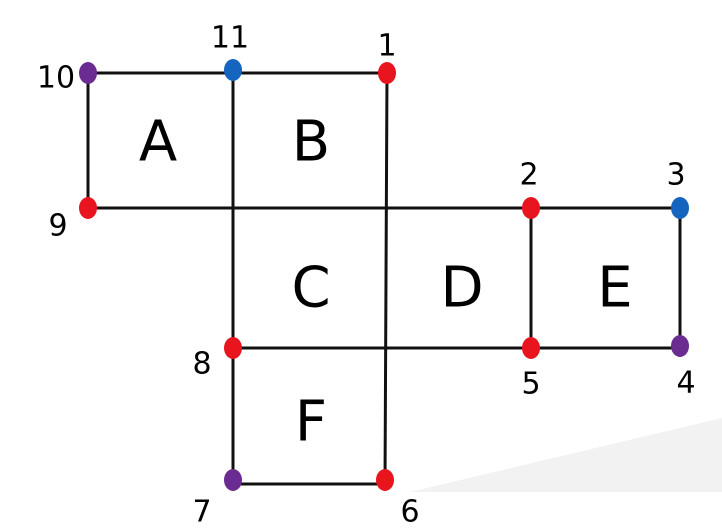 This screenshot has width=722, height=530. What do you see at coordinates (201, 364) in the screenshot?
I see `vertex-8-label: 8` at bounding box center [201, 364].